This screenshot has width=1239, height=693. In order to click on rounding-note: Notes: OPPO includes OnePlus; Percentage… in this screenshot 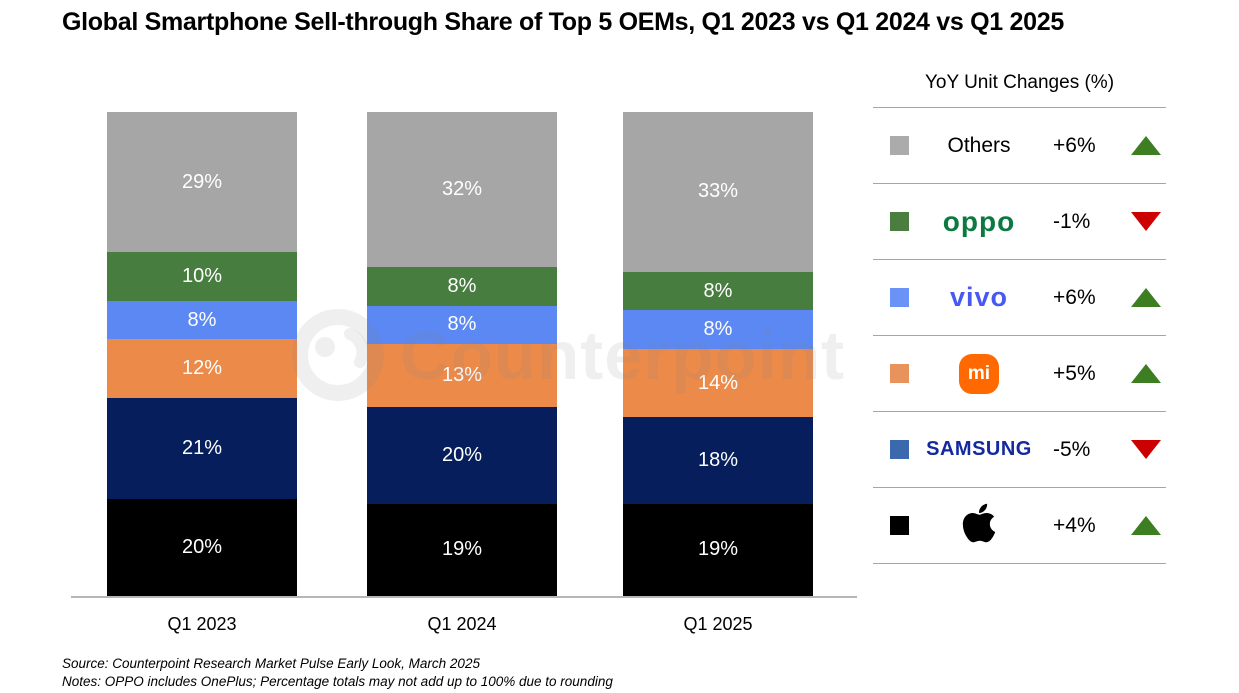, I will do `click(337, 681)`.